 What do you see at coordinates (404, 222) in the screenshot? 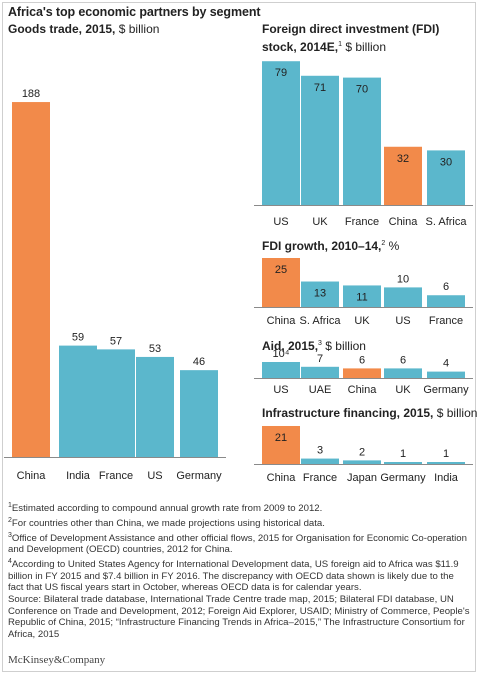
I see `fdi-stock-category-china: China` at bounding box center [404, 222].